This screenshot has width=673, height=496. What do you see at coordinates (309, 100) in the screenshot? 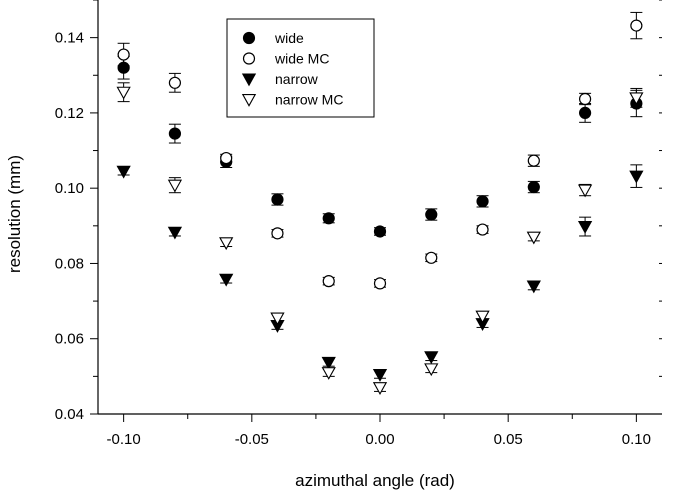
I see `legend-label: narrow MC` at bounding box center [309, 100].